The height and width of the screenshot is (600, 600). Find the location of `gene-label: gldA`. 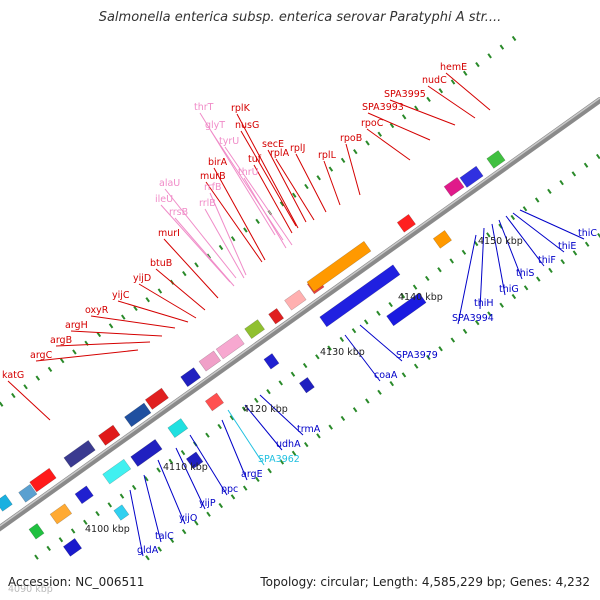

gene-label: gldA is located at coordinates (148, 550).